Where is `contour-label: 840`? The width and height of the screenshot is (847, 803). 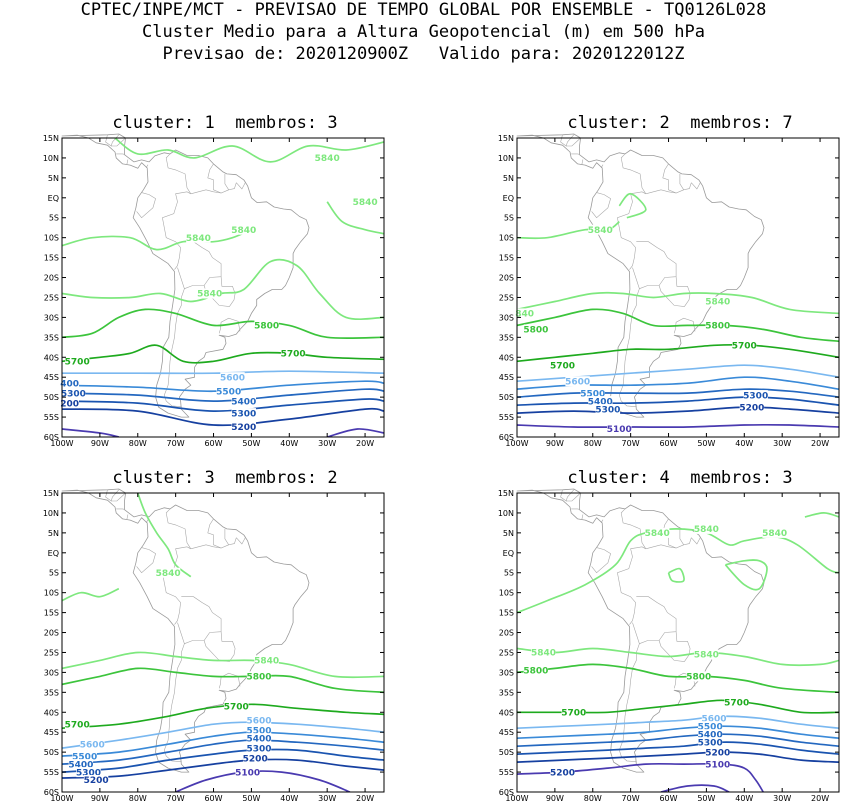 contour-label: 840 is located at coordinates (524, 315).